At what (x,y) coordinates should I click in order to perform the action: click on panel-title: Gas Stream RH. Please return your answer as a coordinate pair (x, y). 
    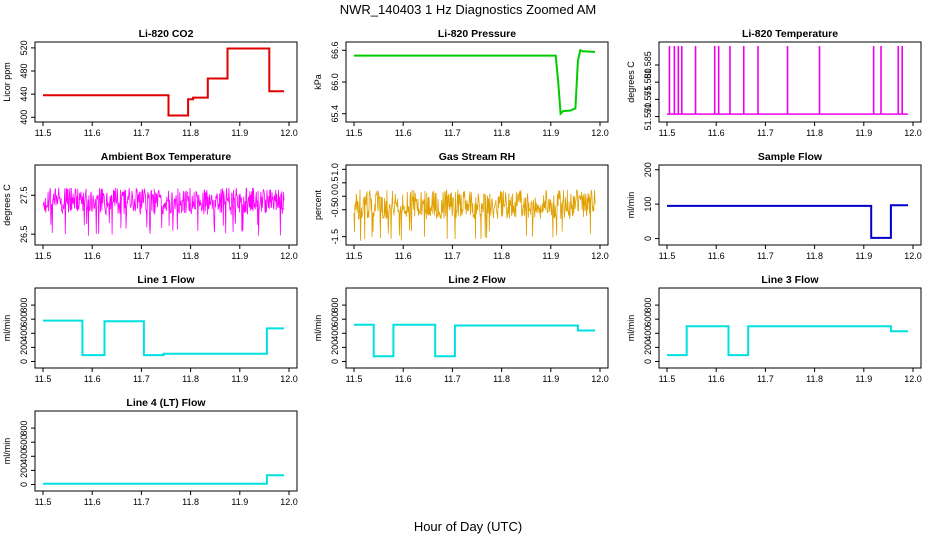
    Looking at the image, I should click on (477, 157).